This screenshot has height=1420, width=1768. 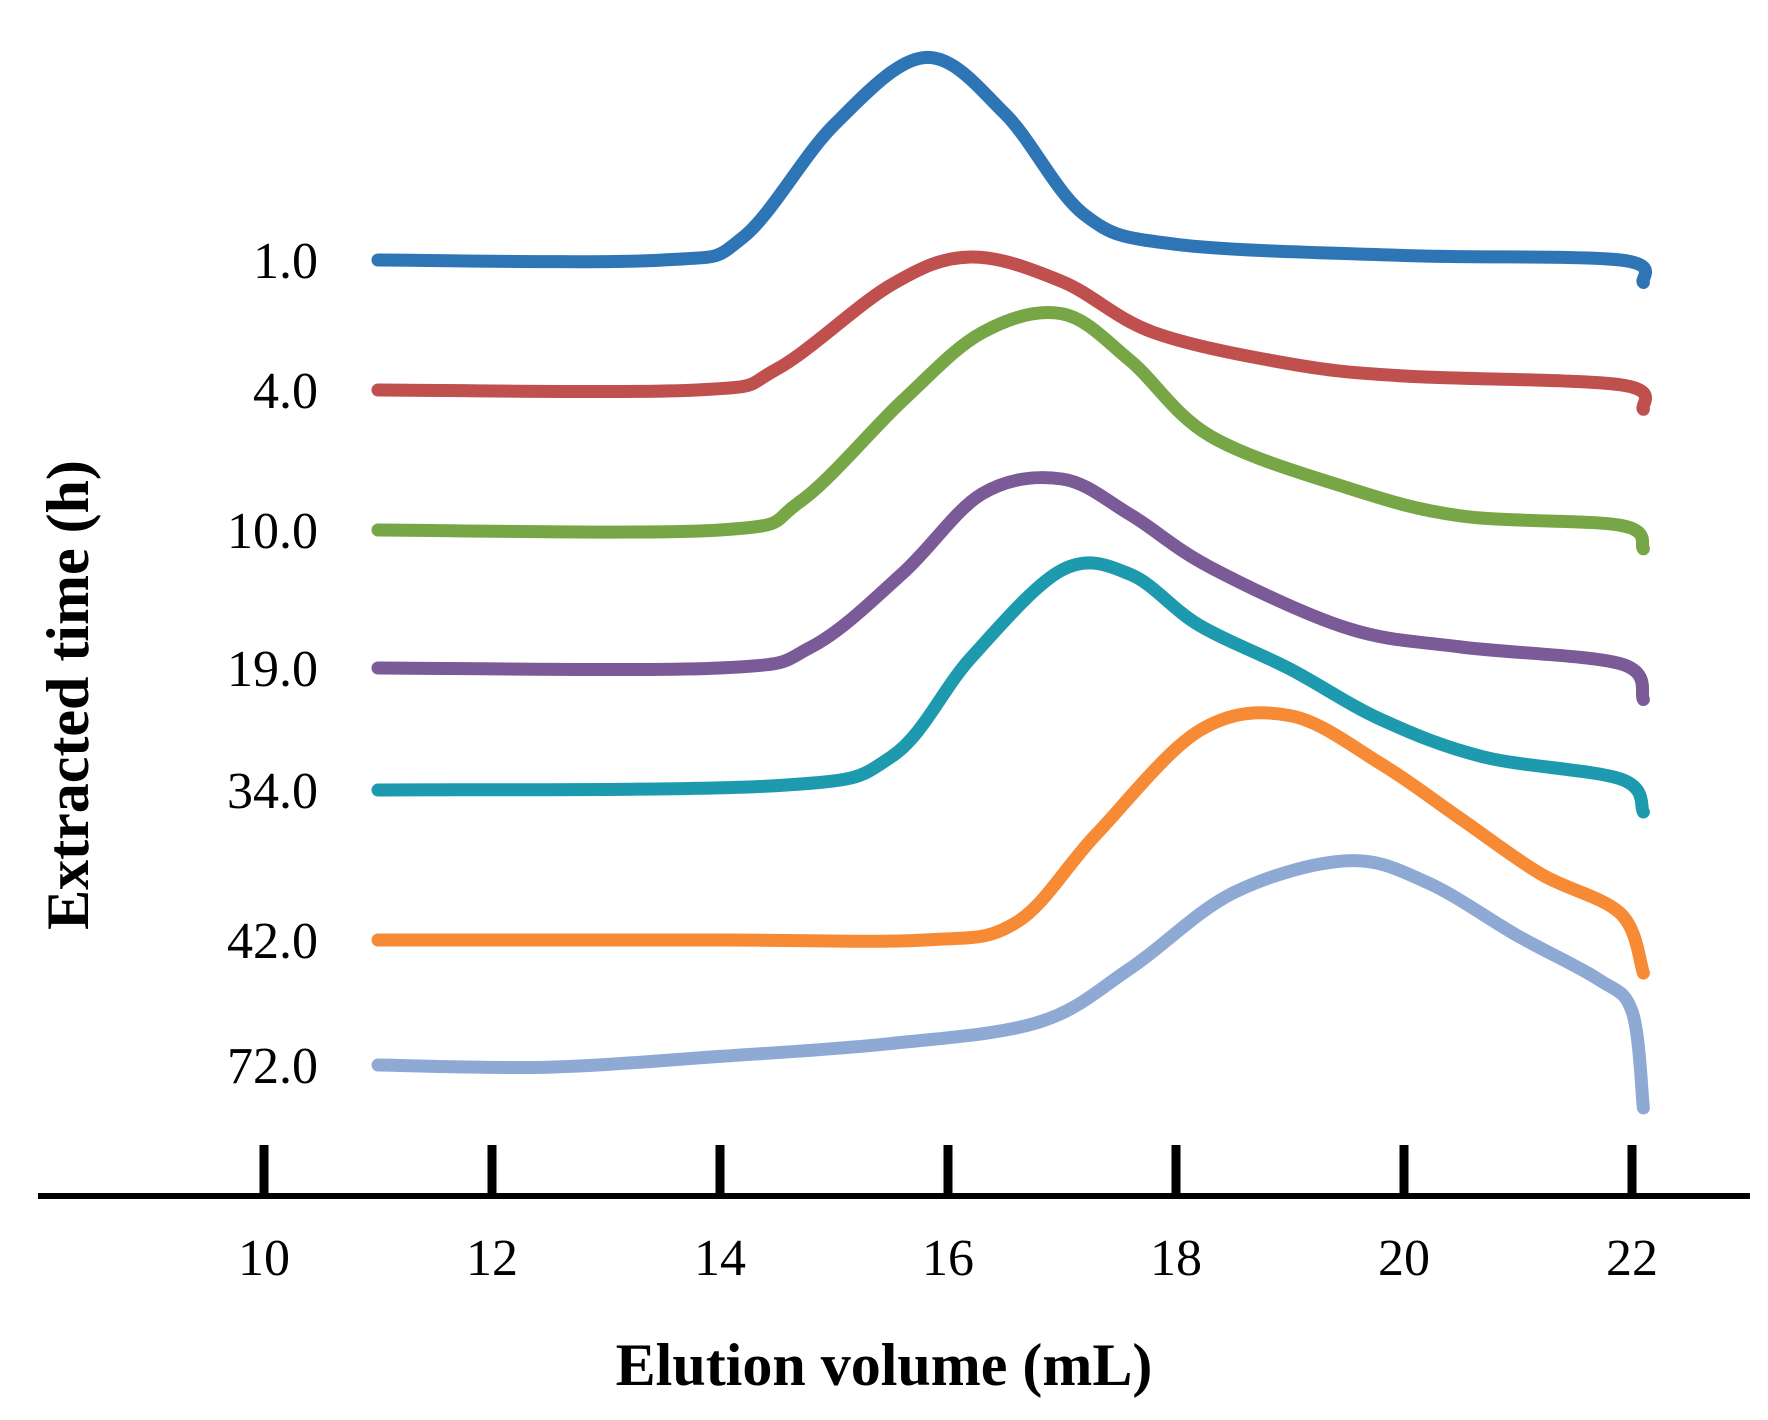 I want to click on x-tick-label-10: 10, so click(x=264, y=1258).